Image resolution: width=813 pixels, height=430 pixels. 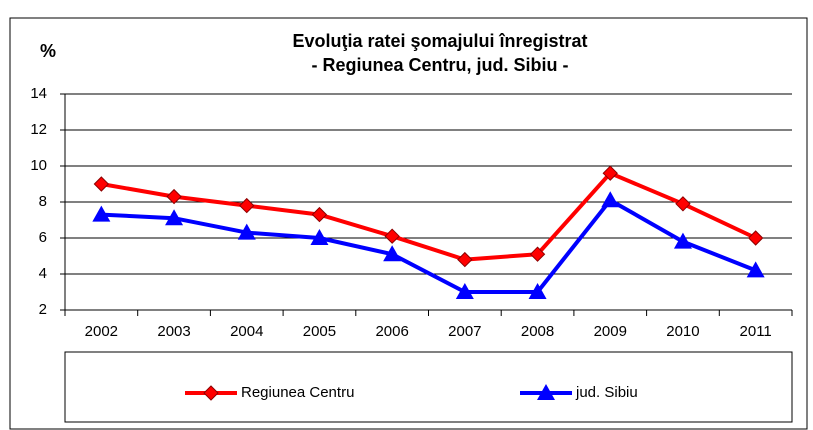 I want to click on x-tick-label: 2002, so click(x=101, y=331).